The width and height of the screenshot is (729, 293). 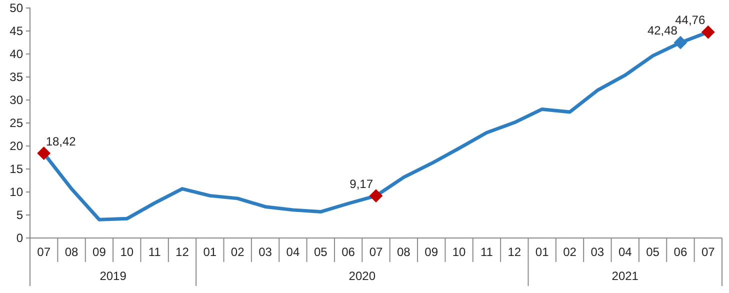 What do you see at coordinates (17, 77) in the screenshot?
I see `y-tick-label: 35` at bounding box center [17, 77].